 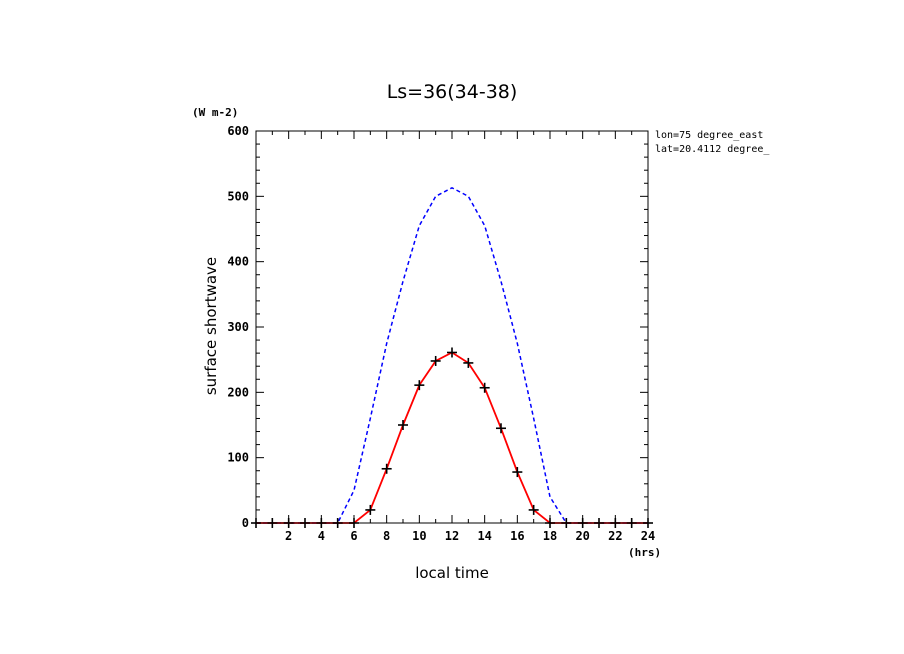 I want to click on x-tick-label: 12, so click(x=452, y=536).